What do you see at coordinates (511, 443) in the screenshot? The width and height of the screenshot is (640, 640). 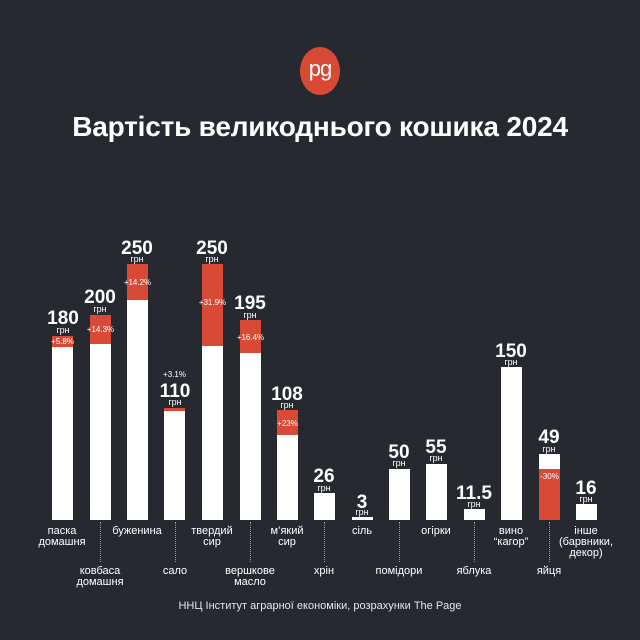 I see `bar-vyno-kahor` at bounding box center [511, 443].